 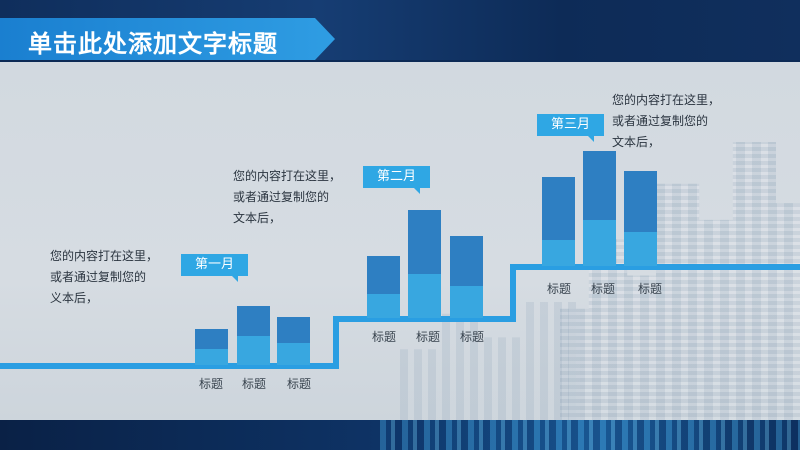 I want to click on description-line: 义本后，, so click(x=74, y=298).